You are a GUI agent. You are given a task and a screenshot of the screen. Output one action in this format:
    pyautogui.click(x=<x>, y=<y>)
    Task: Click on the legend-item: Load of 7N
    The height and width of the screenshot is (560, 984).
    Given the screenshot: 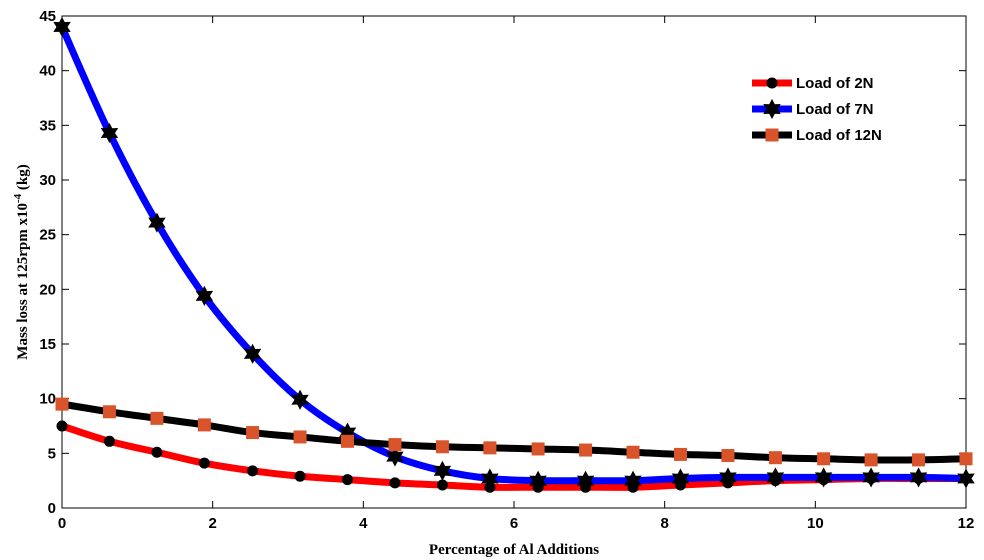 What is the action you would take?
    pyautogui.click(x=813, y=109)
    